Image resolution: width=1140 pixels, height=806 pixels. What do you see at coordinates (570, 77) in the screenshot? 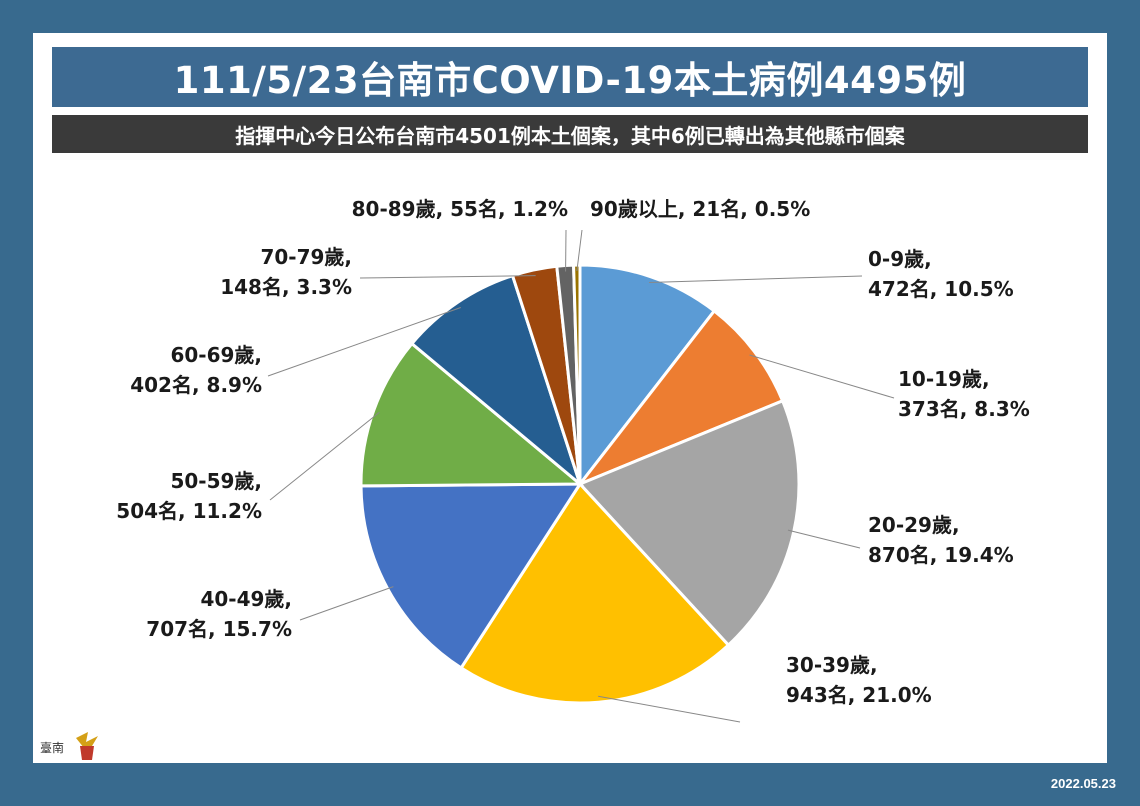
I see `page-title: 111/5/23台南市COVID-19本土病例4495例` at bounding box center [570, 77].